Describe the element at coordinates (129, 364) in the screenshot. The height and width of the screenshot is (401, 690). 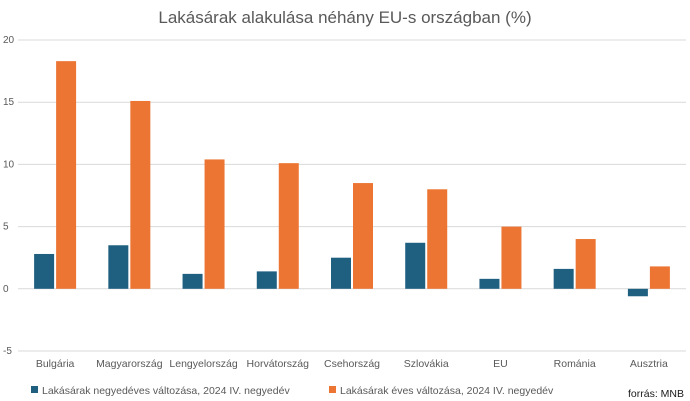
I see `category-label: Magyarország` at that location.